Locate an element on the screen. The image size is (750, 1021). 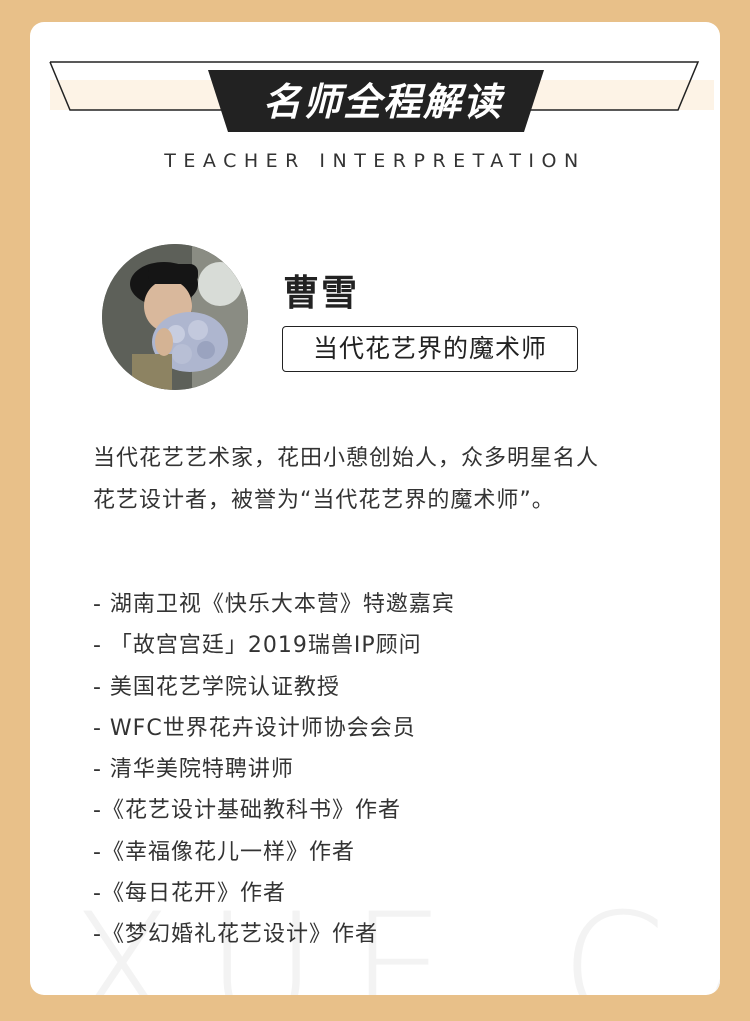
teacher-name: 曹雪 is located at coordinates (321, 293).